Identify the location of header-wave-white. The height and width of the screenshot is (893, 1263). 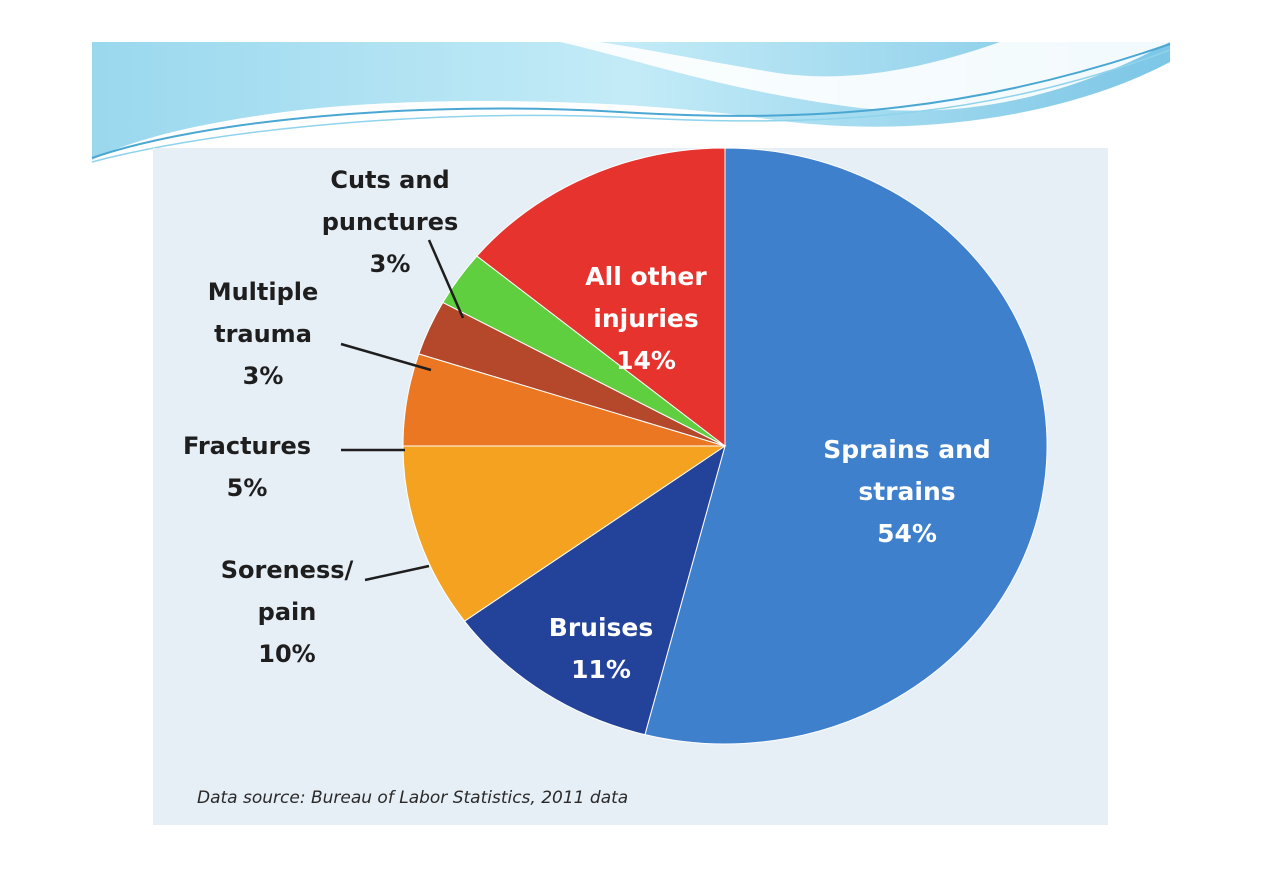
(865, 76).